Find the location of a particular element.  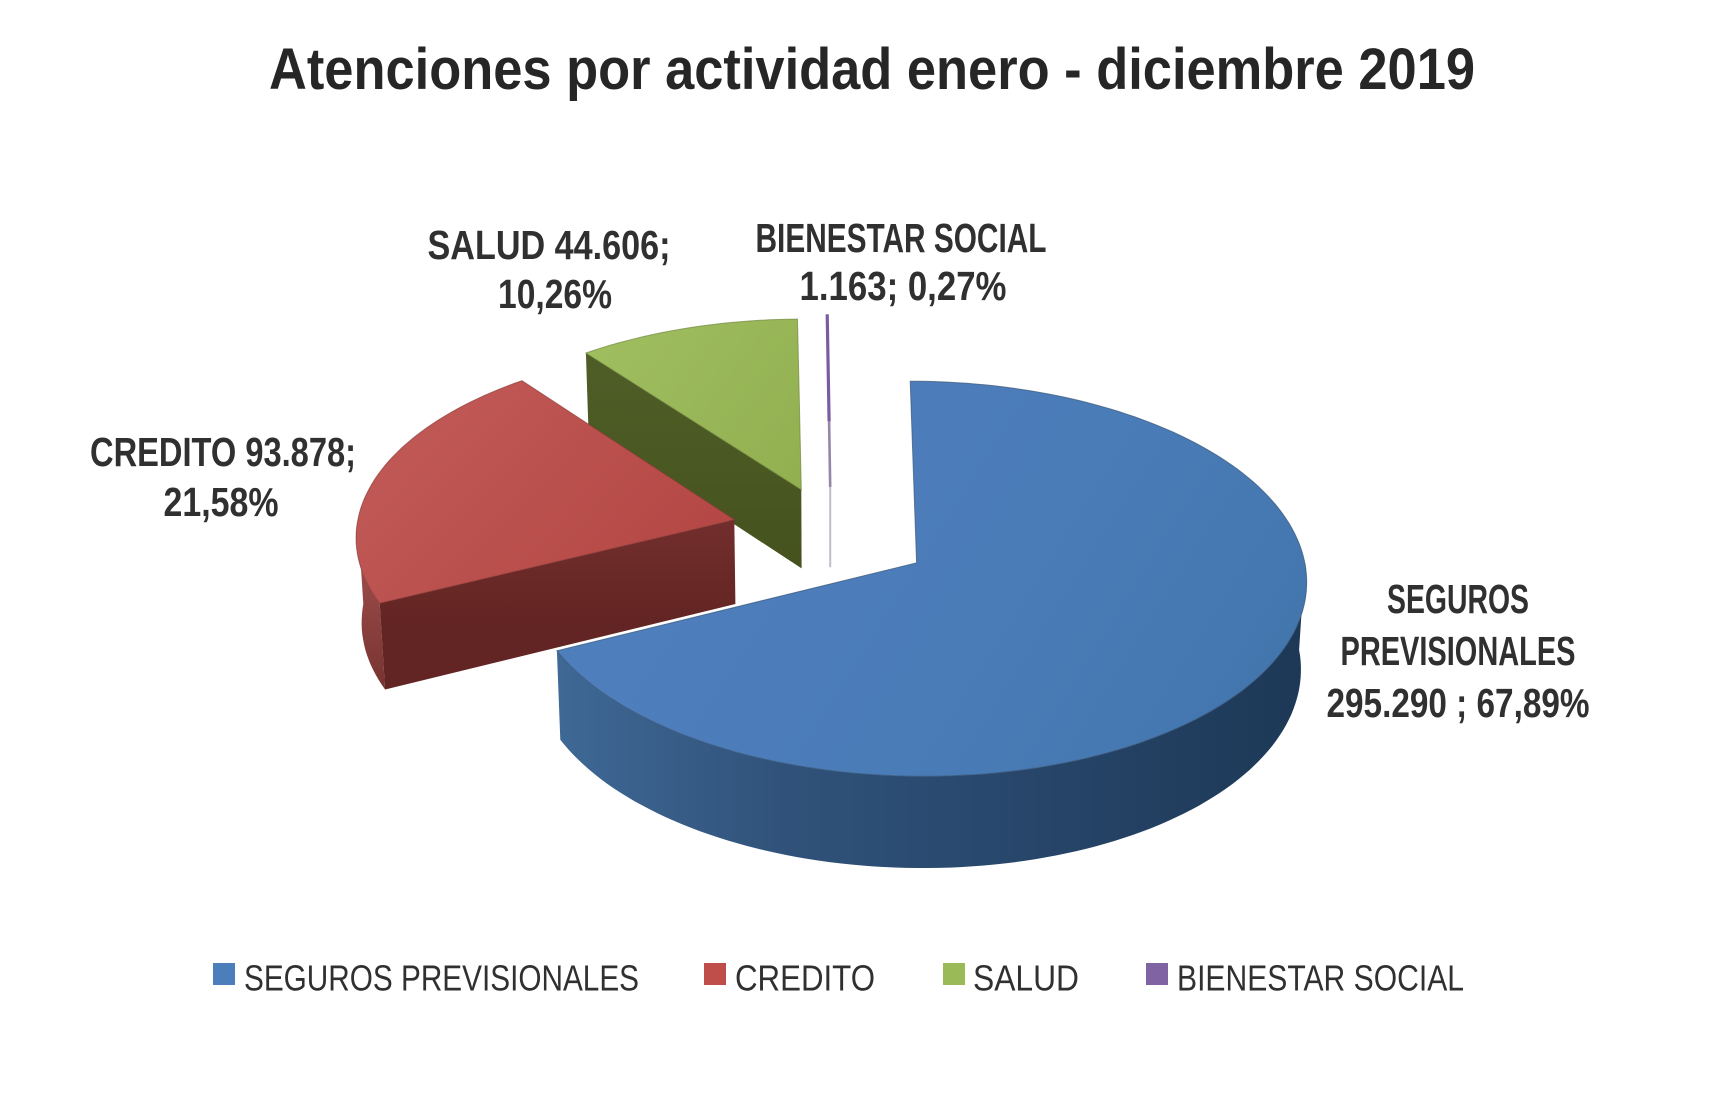

svg-text: CREDITO is located at coordinates (805, 978).